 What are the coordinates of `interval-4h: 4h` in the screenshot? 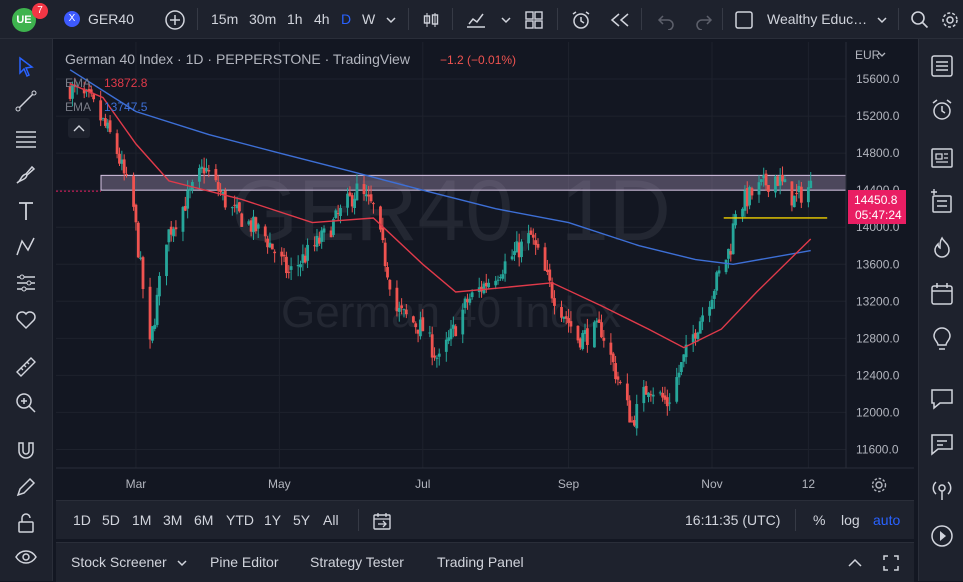 It's located at (322, 19).